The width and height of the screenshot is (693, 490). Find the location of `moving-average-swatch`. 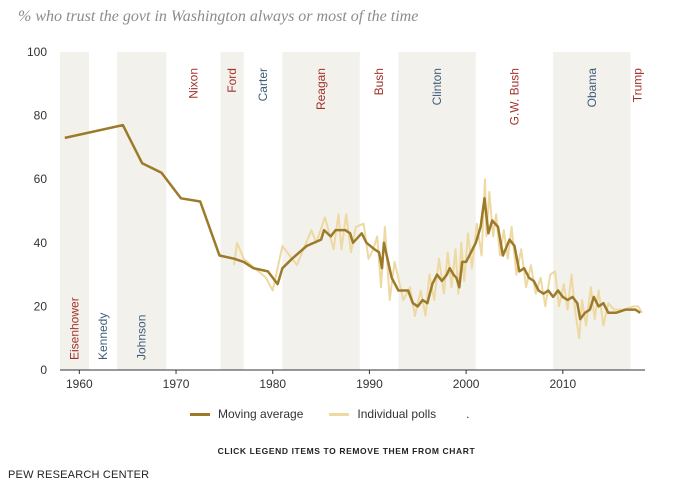

moving-average-swatch is located at coordinates (200, 414).